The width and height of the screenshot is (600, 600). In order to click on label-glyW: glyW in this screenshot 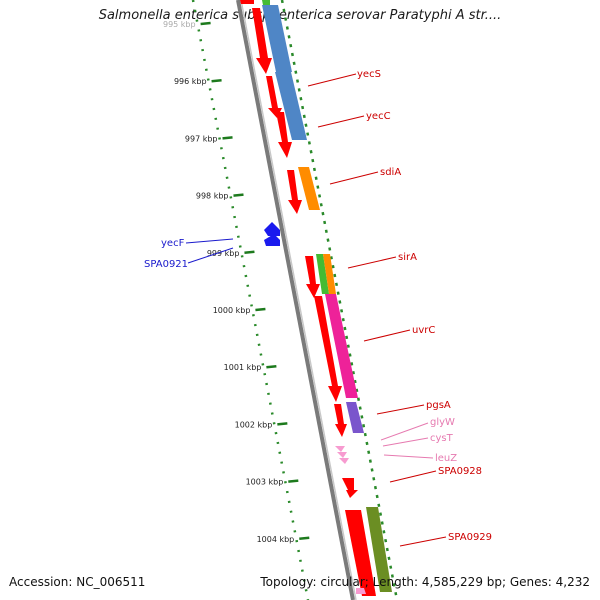, I will do `click(442, 422)`.